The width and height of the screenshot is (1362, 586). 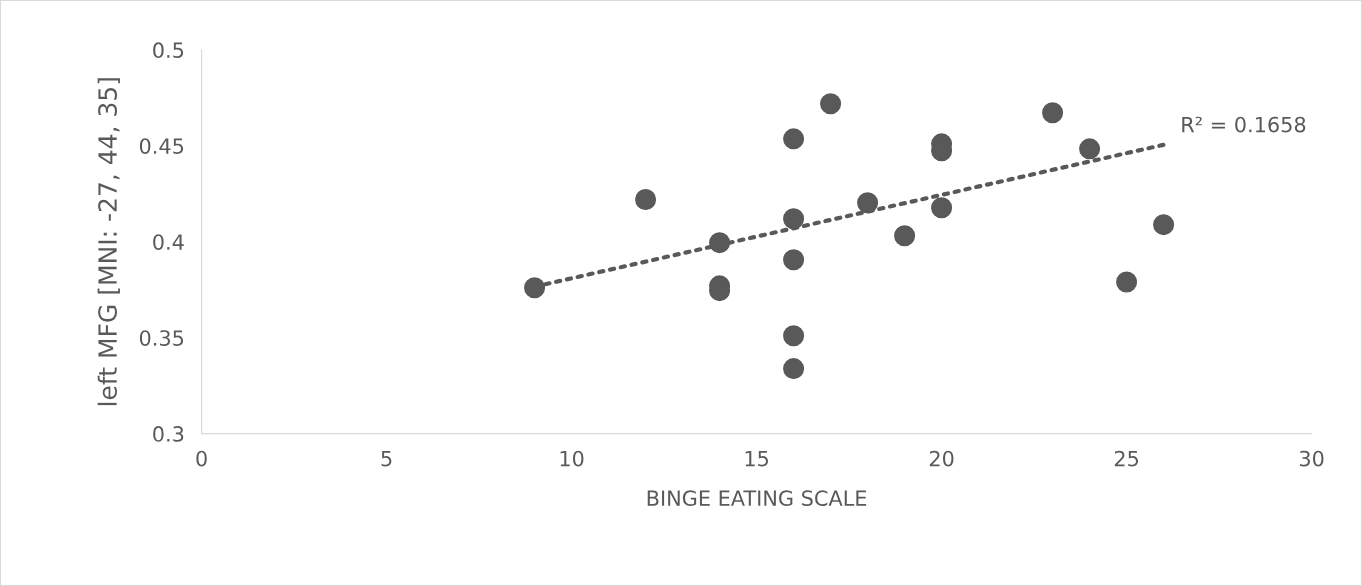 I want to click on annotation: R² = 0.1658, so click(x=1244, y=124).